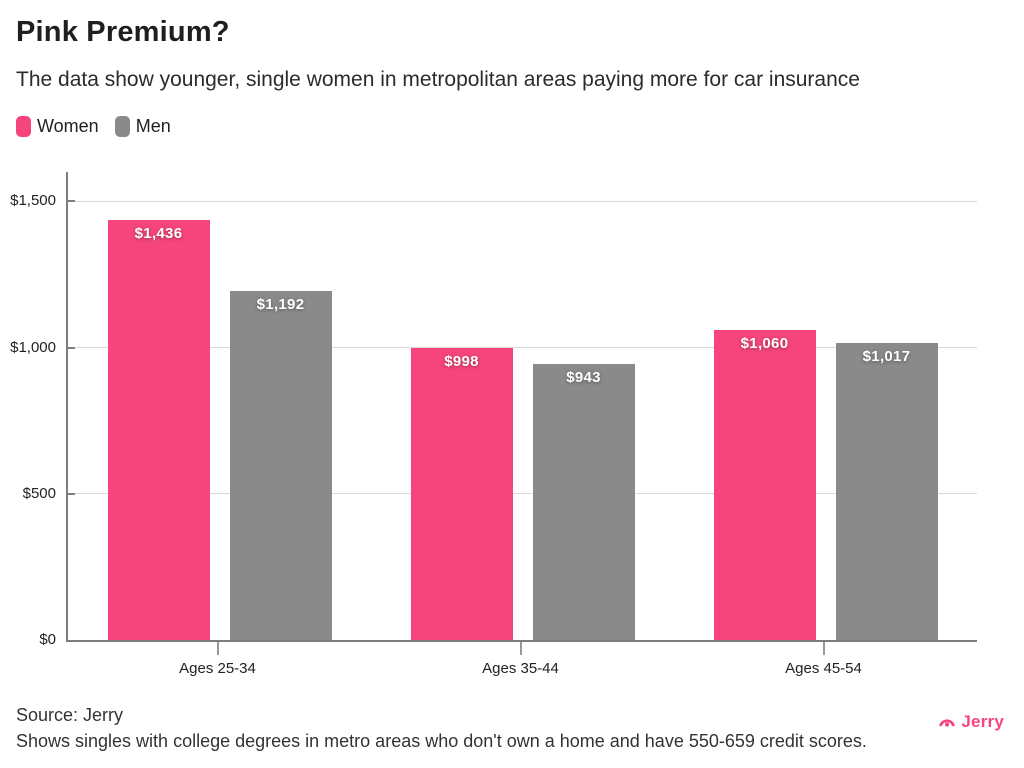  Describe the element at coordinates (33, 347) in the screenshot. I see `y-axis-label: $1,000` at that location.